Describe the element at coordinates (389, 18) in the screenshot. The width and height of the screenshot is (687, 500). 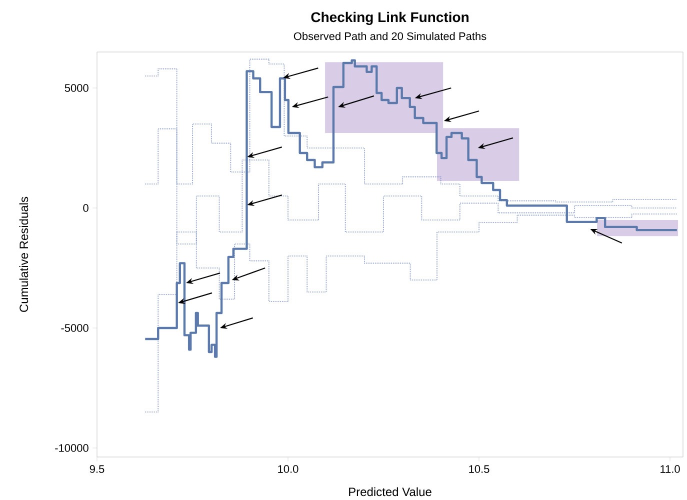
I see `chart-title: Checking Link Function` at that location.